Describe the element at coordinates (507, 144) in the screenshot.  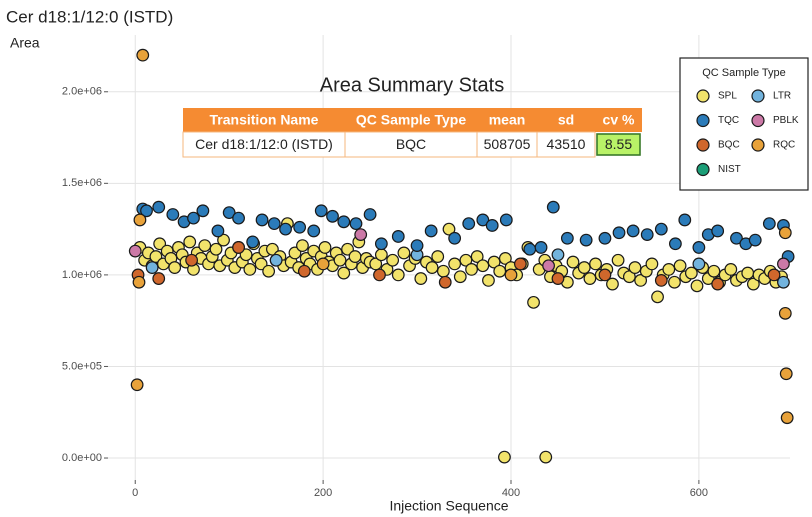
I see `body-text: 508705` at that location.